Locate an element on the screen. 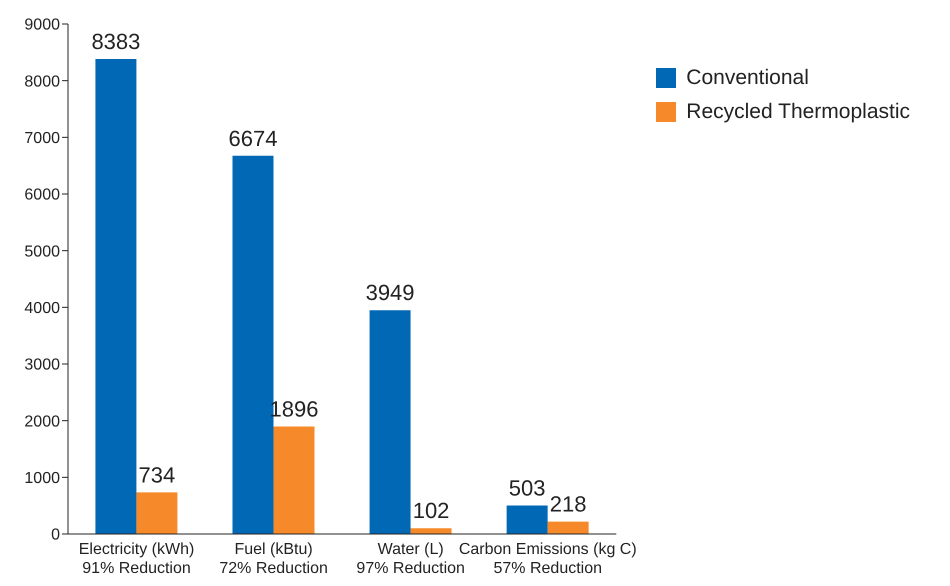  y-tick-label: 6000 is located at coordinates (42, 195).